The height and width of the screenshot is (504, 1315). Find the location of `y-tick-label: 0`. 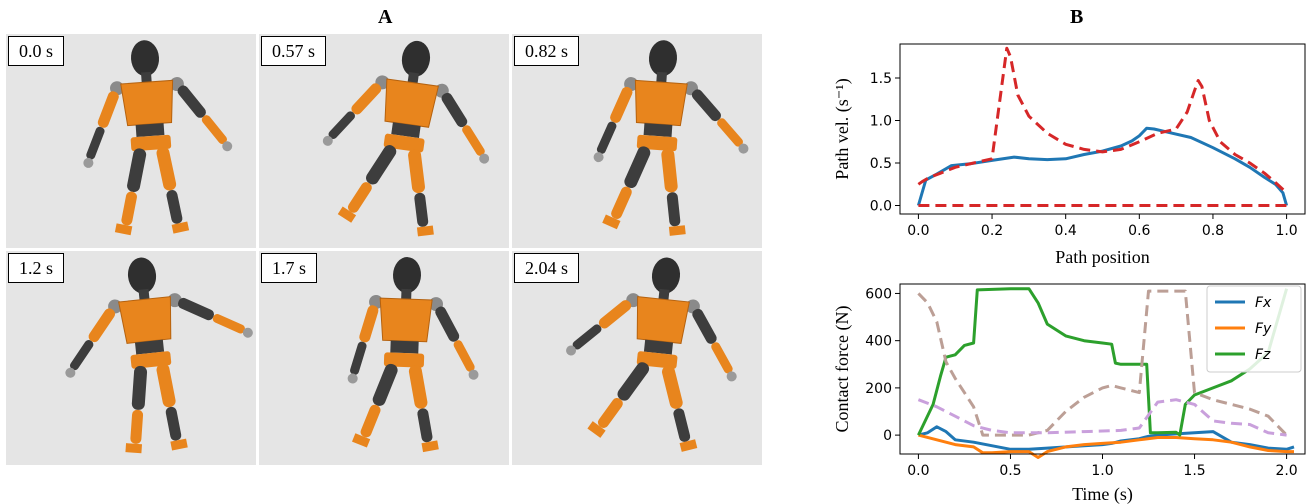

y-tick-label: 0 is located at coordinates (887, 436).